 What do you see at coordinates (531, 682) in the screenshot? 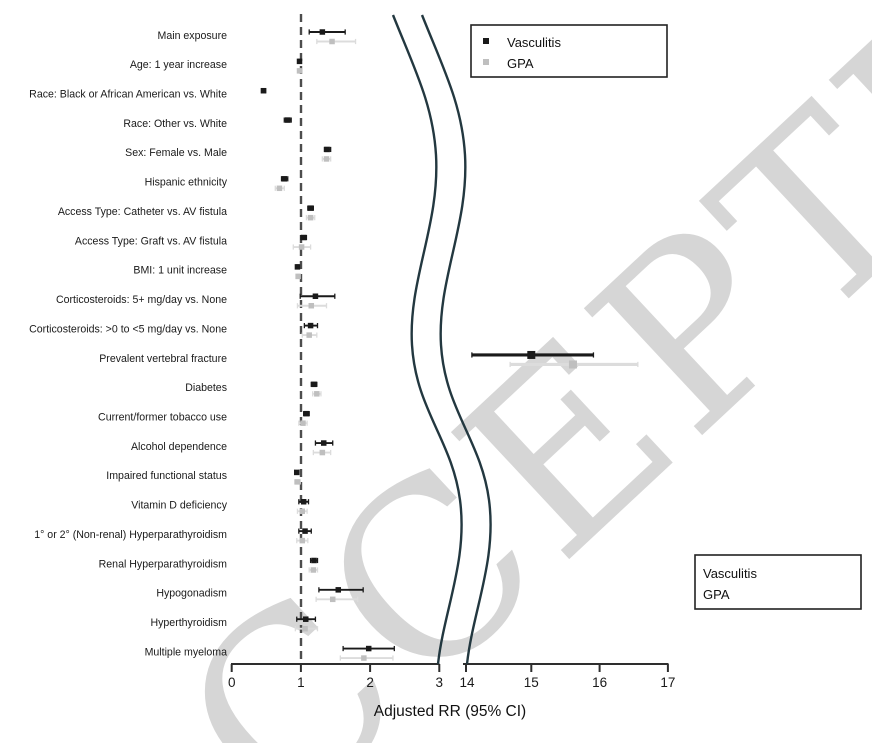
I see `axis-tick-label: 15` at bounding box center [531, 682].